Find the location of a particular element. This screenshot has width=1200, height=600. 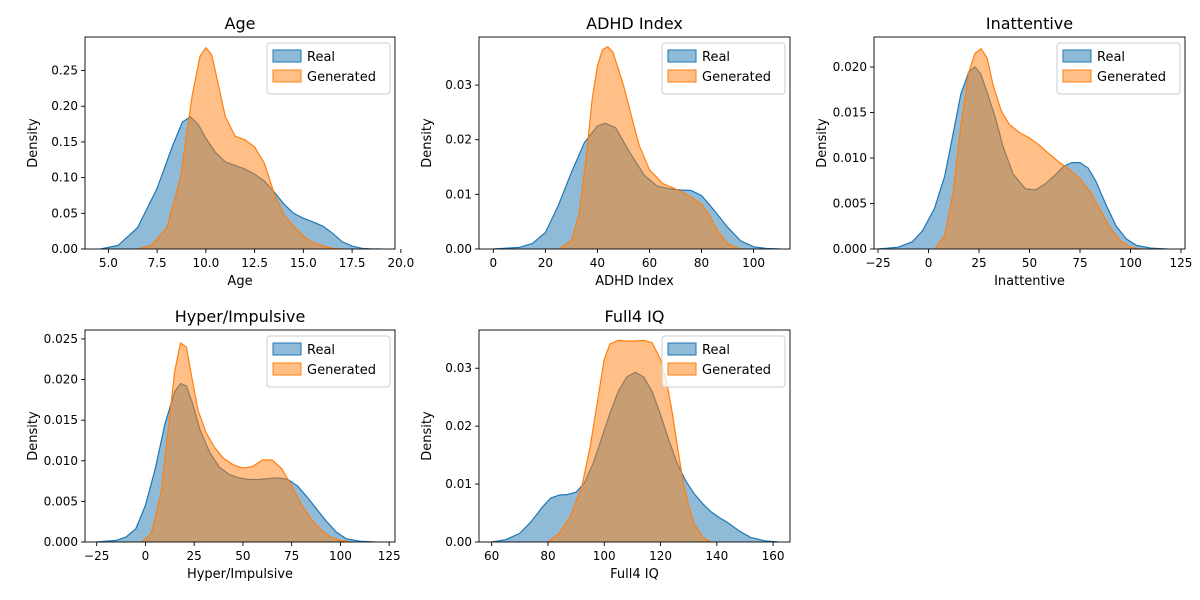

subplot-title: ADHD Index is located at coordinates (634, 23).